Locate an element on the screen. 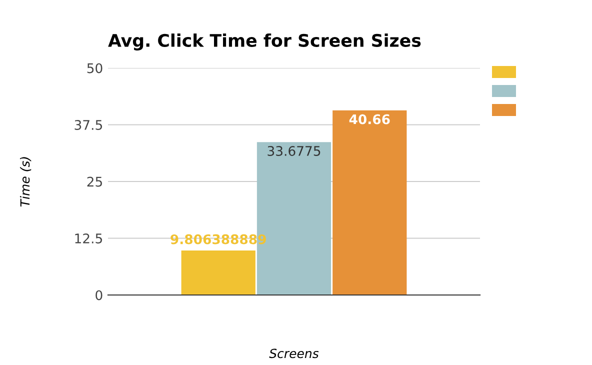 The height and width of the screenshot is (365, 592). y-tick-label: 37.5 is located at coordinates (88, 125).